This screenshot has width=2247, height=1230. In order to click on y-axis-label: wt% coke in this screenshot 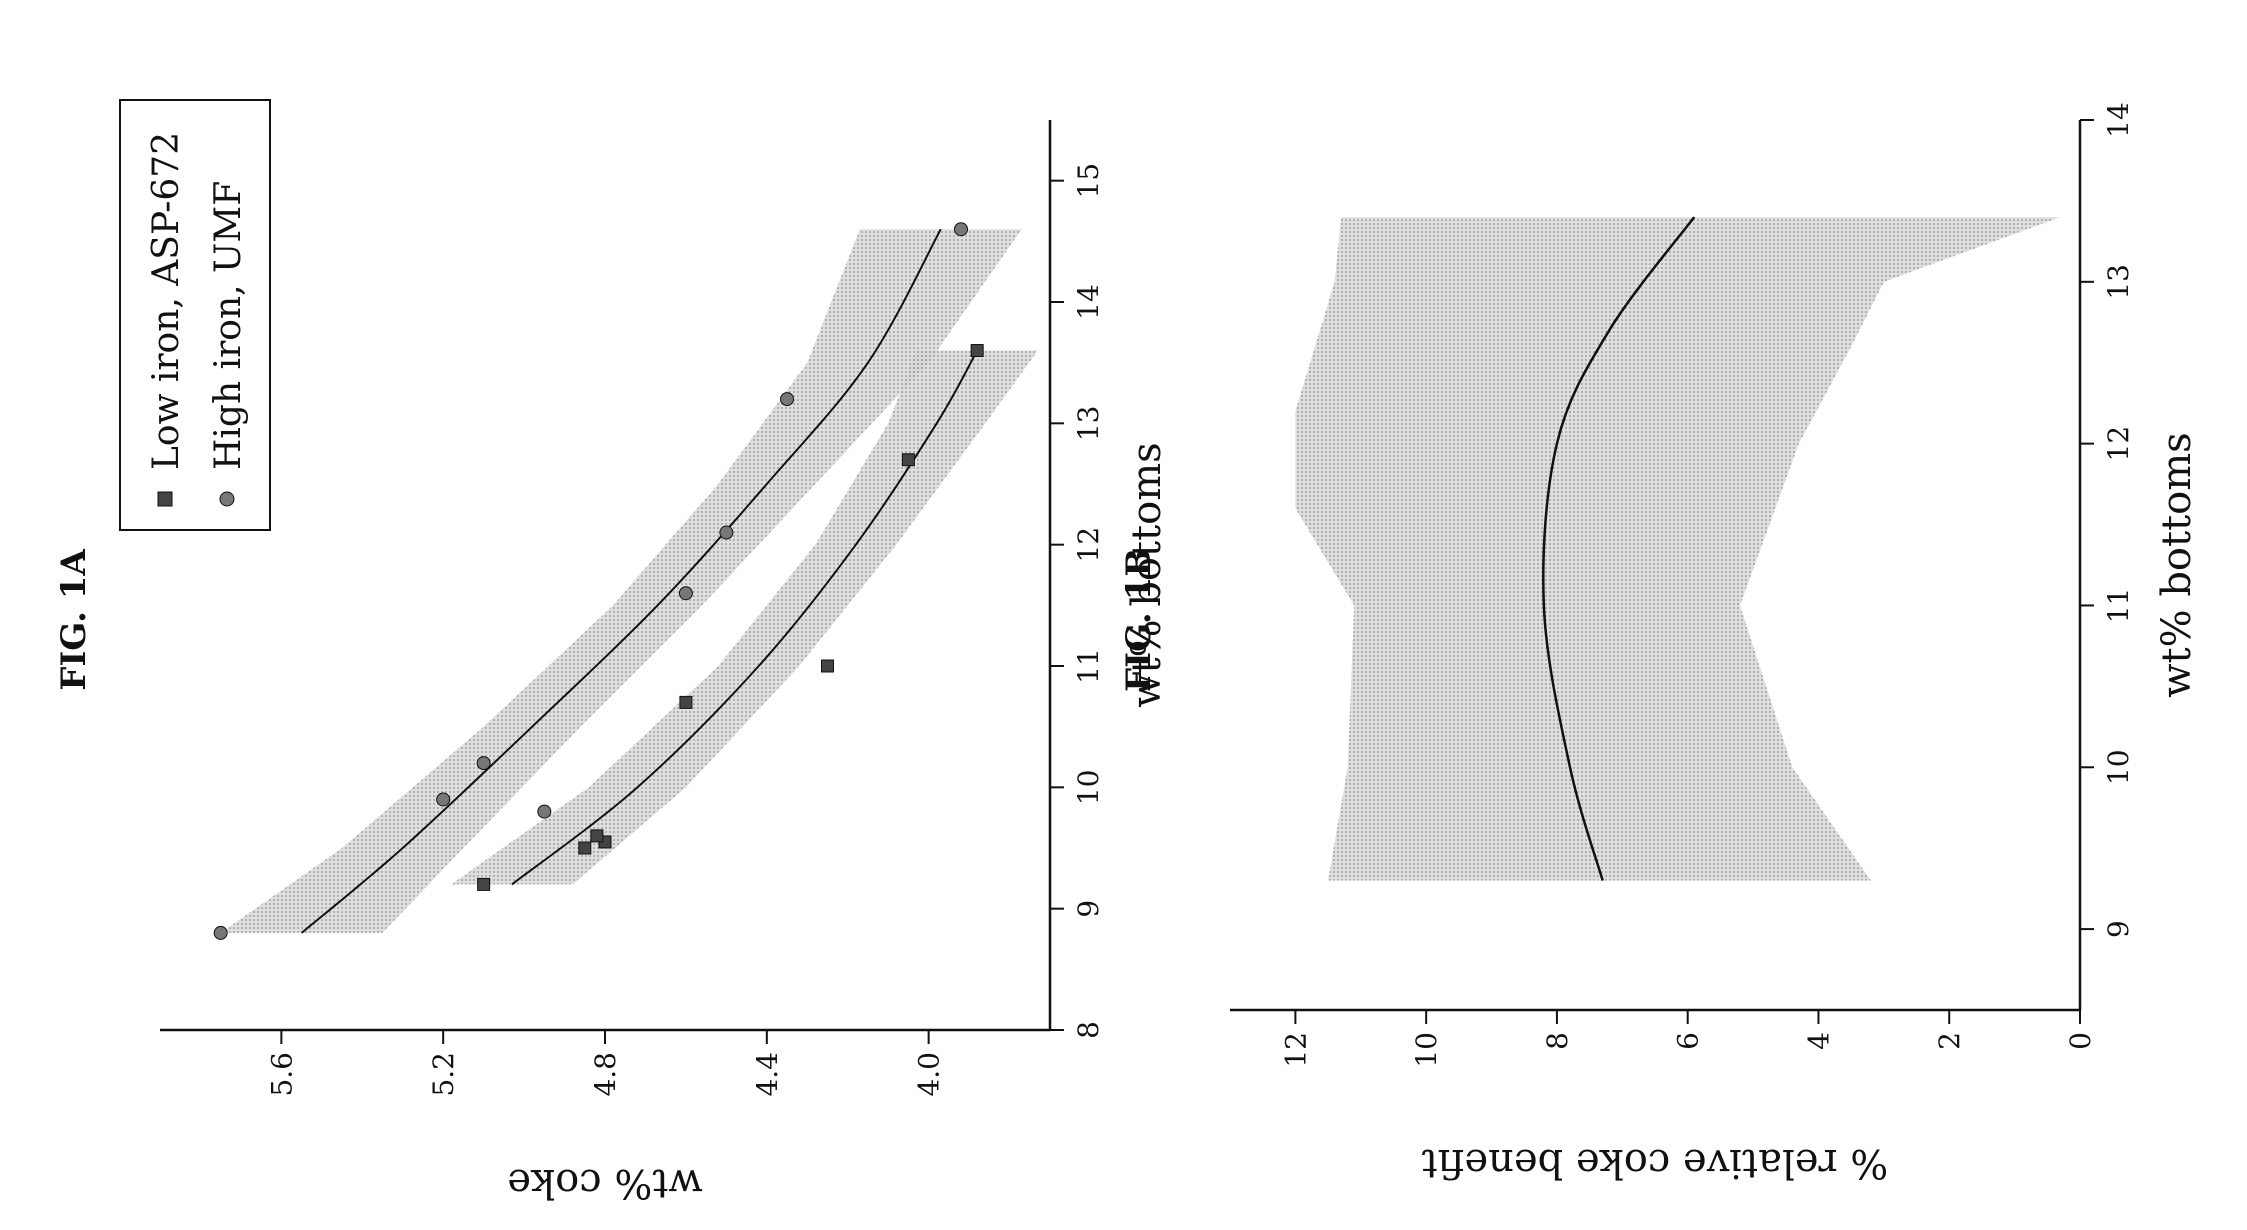, I will do `click(604, 1183)`.